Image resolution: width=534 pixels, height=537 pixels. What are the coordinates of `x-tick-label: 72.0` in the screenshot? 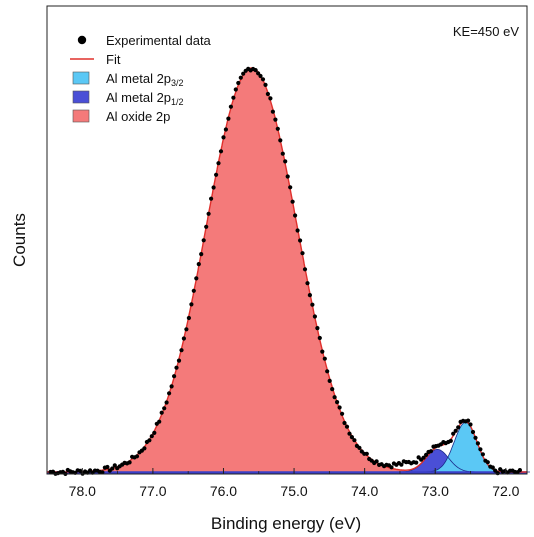 It's located at (505, 491).